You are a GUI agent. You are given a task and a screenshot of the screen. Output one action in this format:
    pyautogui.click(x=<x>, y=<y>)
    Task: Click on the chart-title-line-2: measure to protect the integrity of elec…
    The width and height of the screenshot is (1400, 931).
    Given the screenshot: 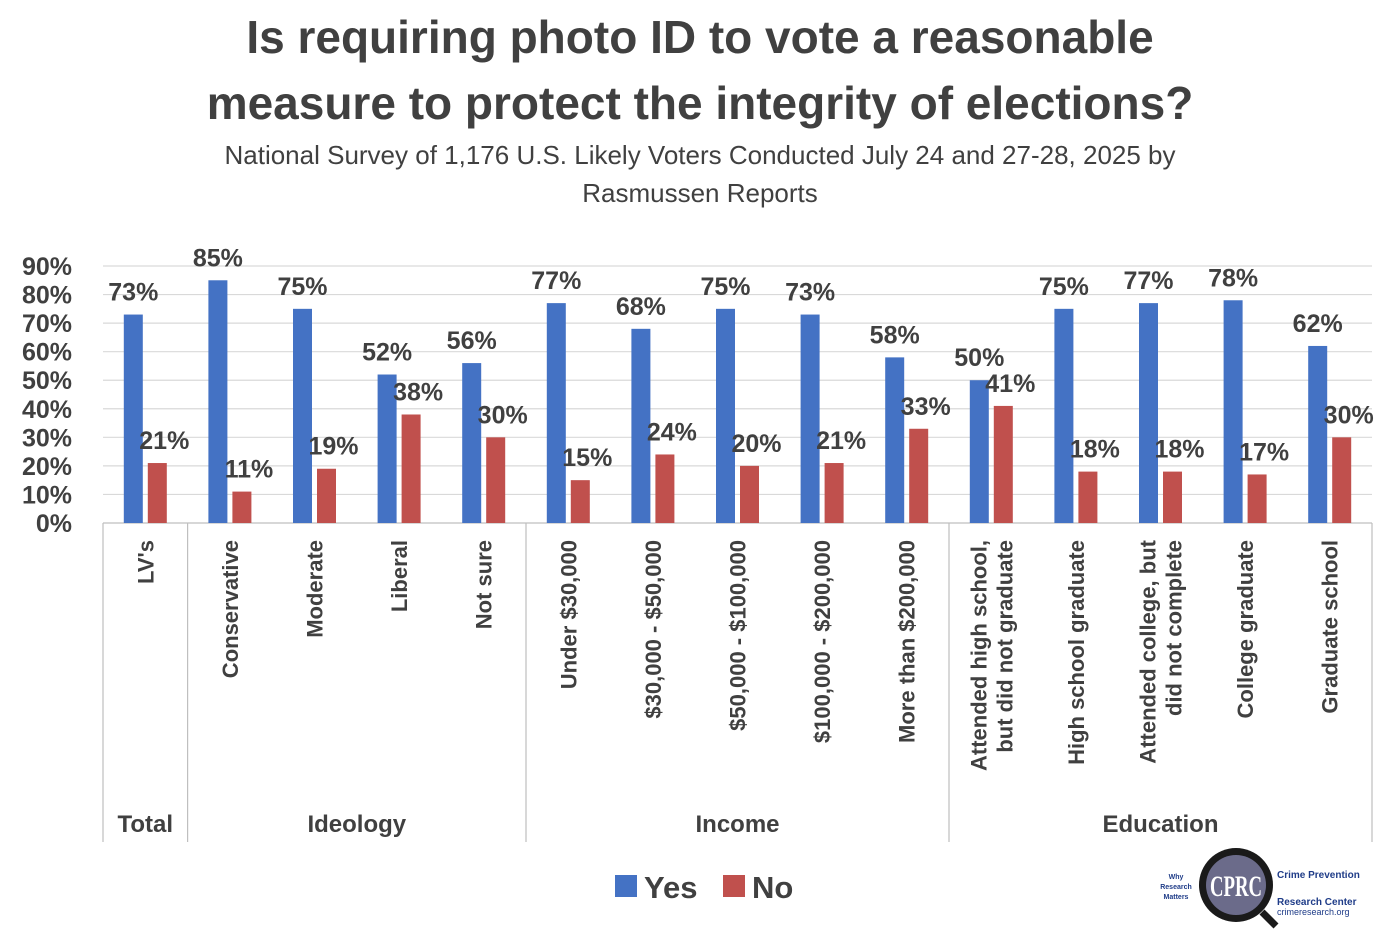 What is the action you would take?
    pyautogui.click(x=700, y=103)
    